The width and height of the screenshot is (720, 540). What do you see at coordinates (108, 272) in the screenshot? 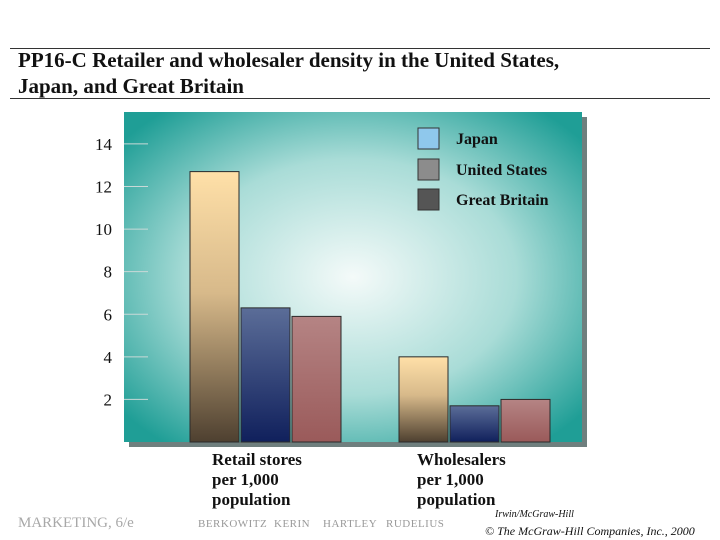
I see `y-tick-label: 8` at bounding box center [108, 272].